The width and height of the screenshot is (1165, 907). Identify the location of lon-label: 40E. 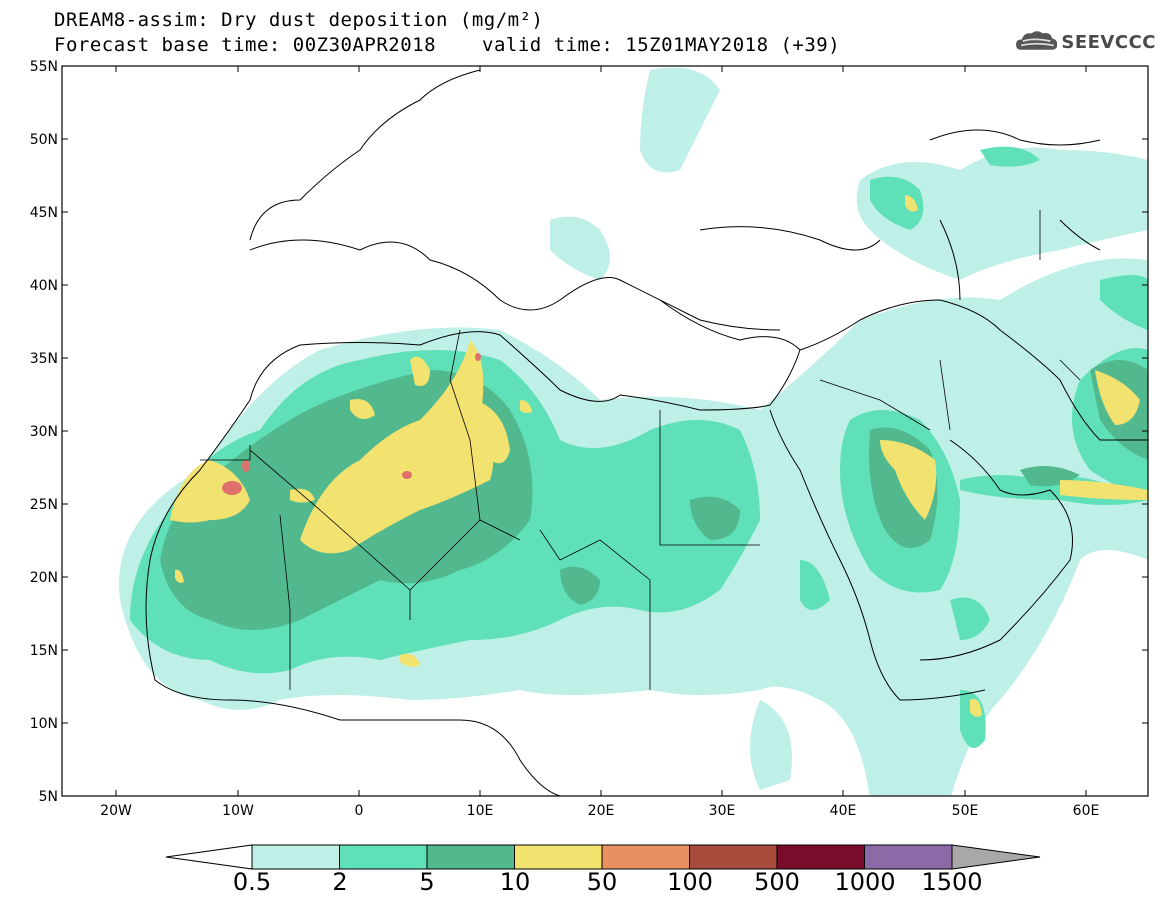
(843, 811).